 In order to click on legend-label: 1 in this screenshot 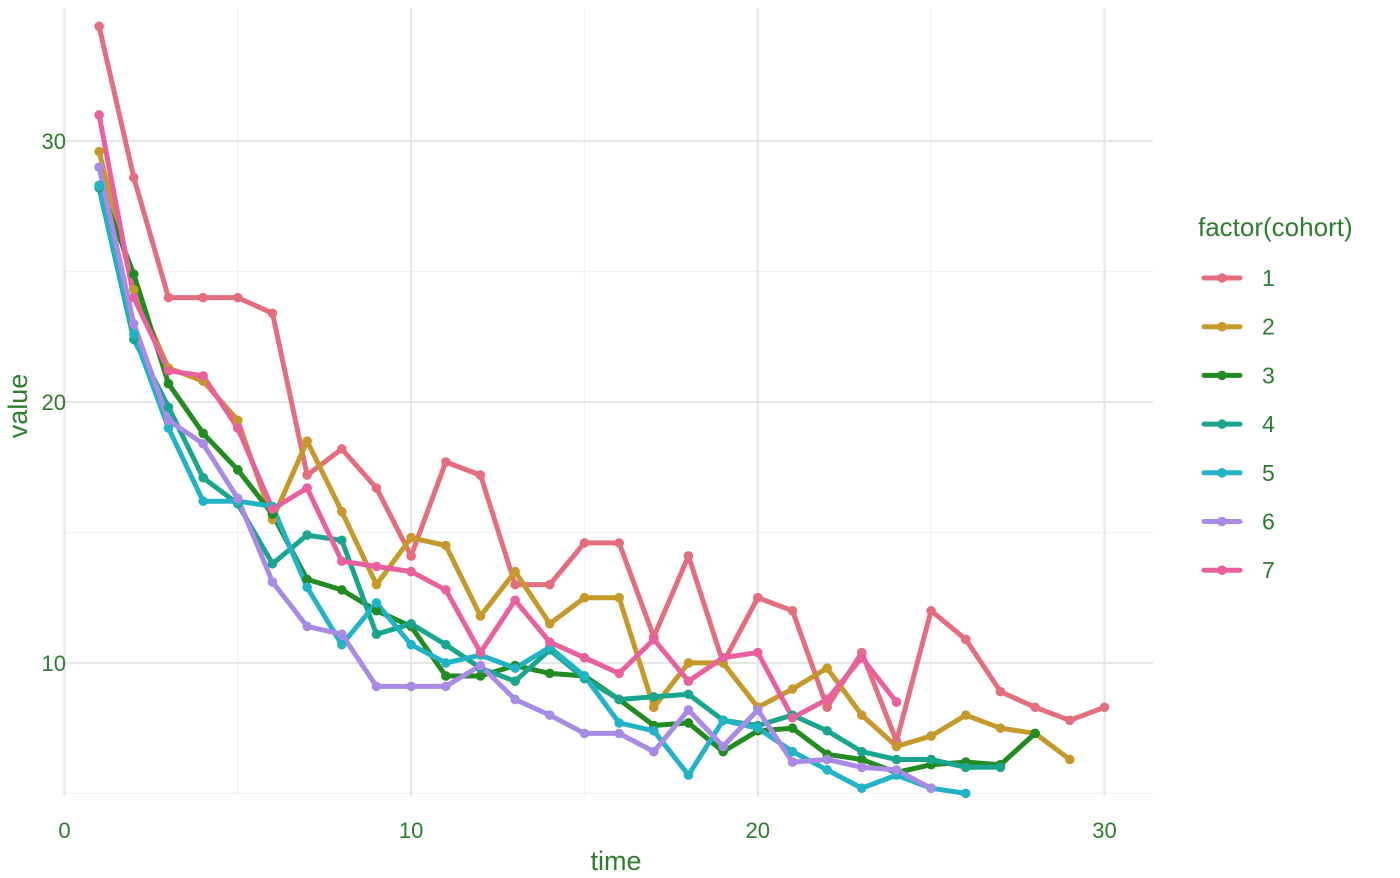, I will do `click(1268, 278)`.